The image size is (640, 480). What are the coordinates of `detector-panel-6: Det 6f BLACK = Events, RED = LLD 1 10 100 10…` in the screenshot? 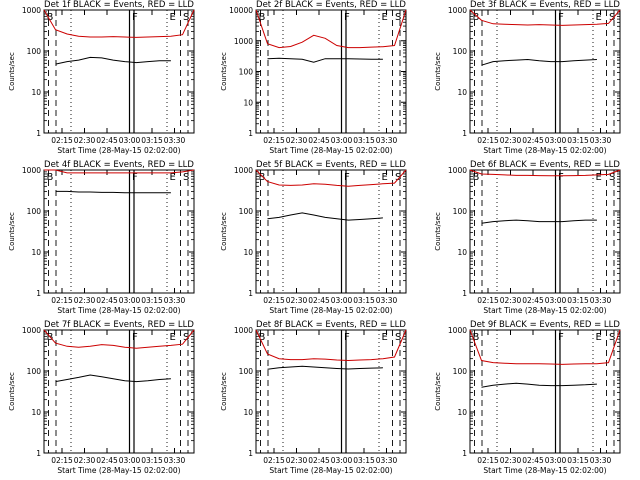 It's located at (527, 237).